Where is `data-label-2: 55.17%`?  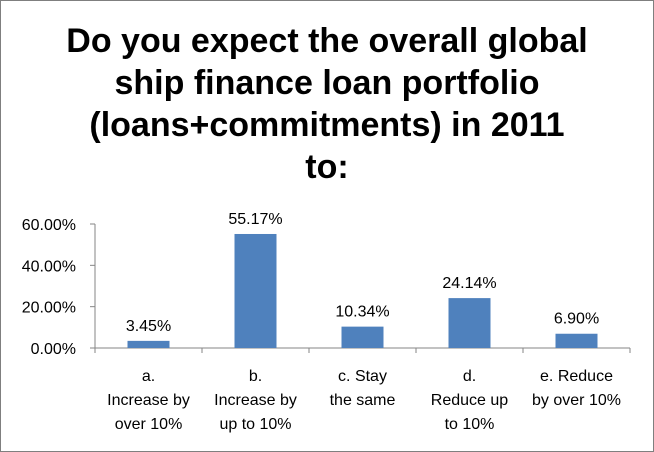
data-label-2: 55.17% is located at coordinates (255, 219).